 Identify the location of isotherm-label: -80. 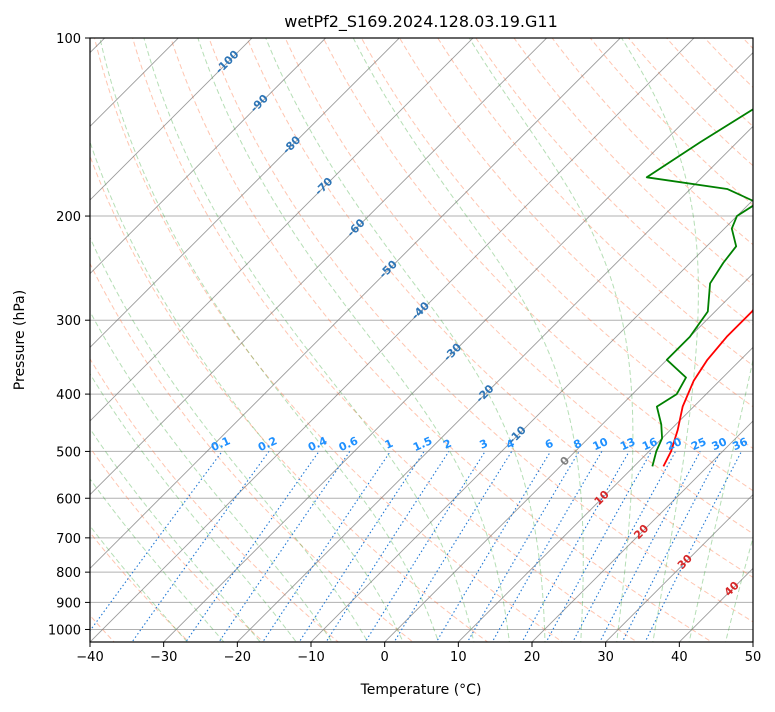
(291, 144).